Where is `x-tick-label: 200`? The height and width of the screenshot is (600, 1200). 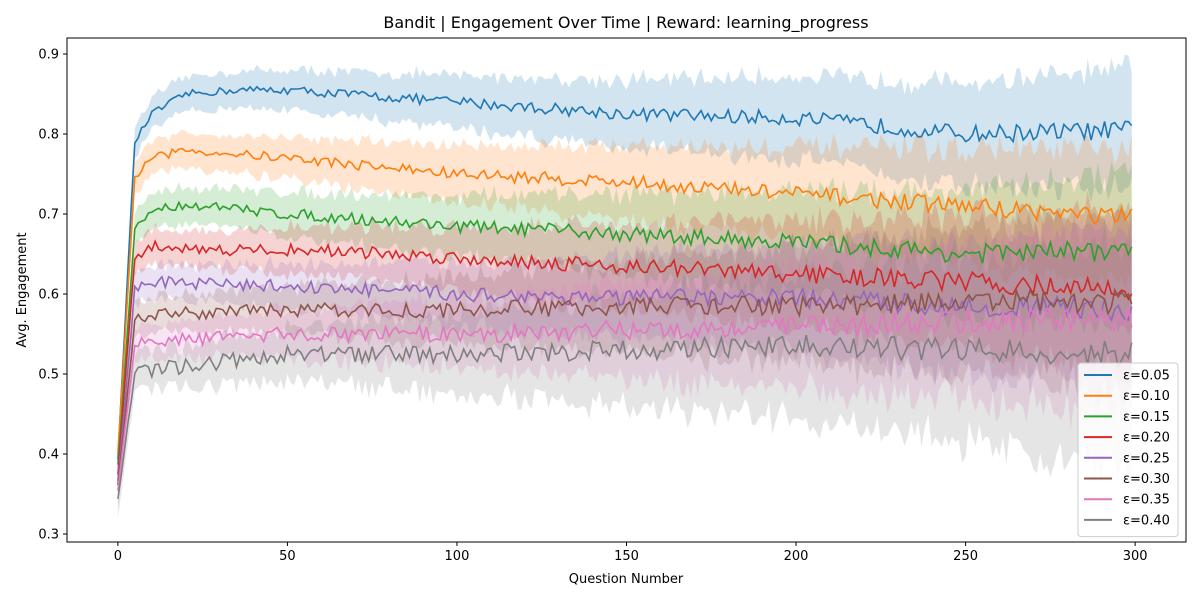 x-tick-label: 200 is located at coordinates (796, 556).